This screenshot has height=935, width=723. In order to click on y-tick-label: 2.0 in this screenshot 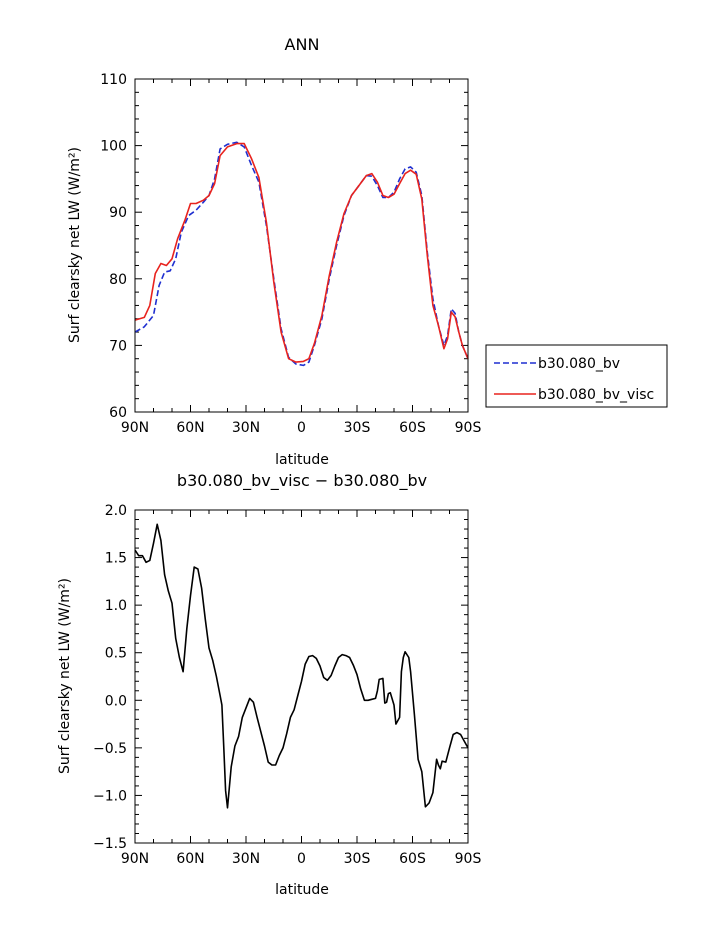, I will do `click(116, 511)`.